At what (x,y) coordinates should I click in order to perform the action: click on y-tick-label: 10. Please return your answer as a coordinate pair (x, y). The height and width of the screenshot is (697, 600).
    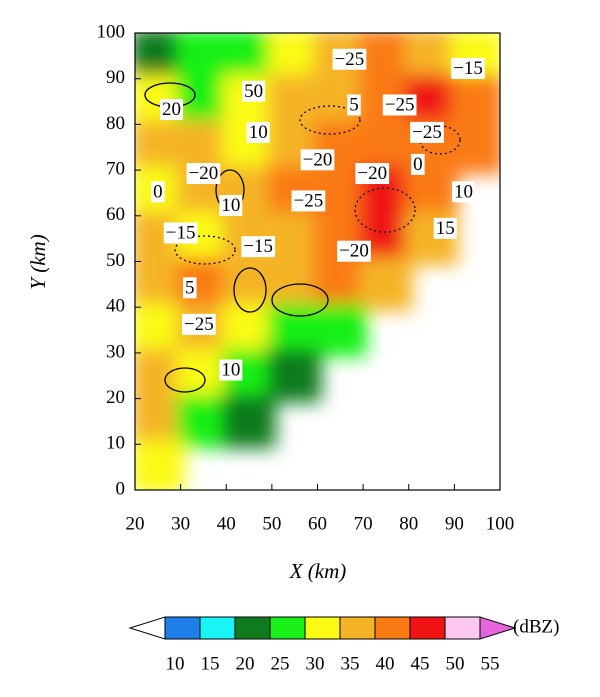
    Looking at the image, I should click on (115, 443).